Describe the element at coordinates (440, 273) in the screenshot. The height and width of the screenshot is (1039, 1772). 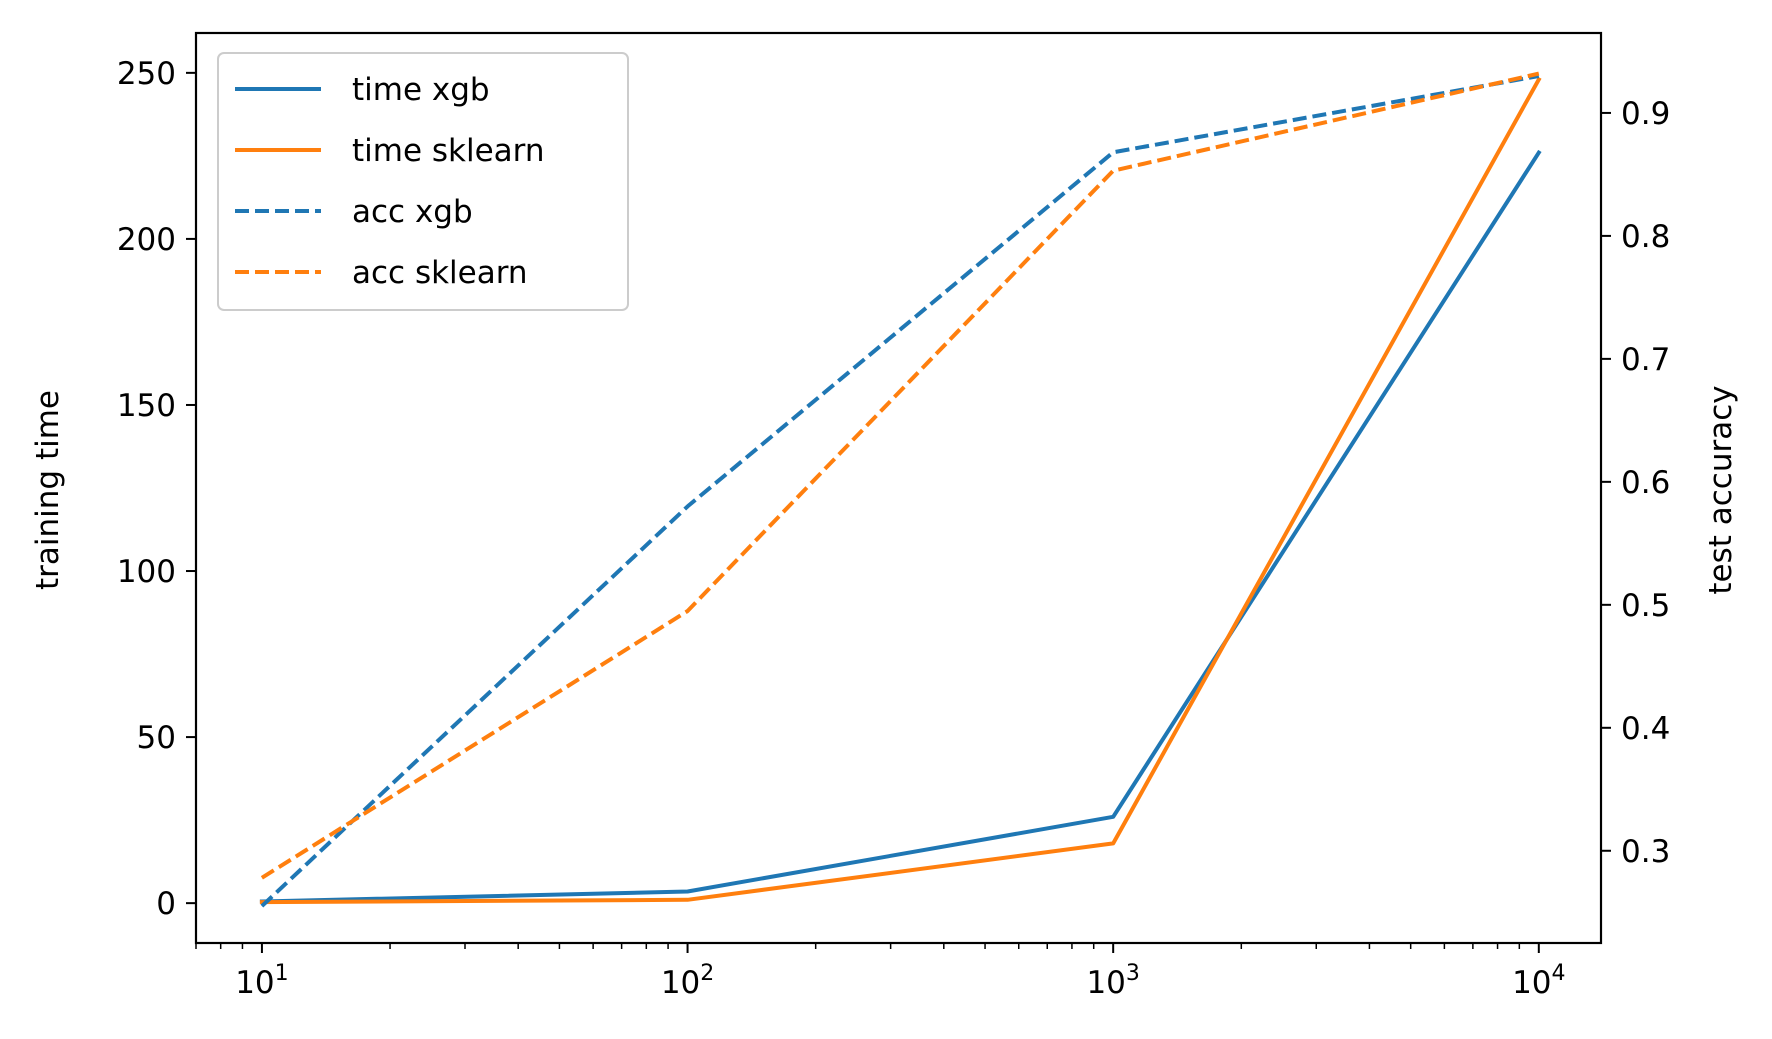
I see `legend-label: acc sklearn` at that location.